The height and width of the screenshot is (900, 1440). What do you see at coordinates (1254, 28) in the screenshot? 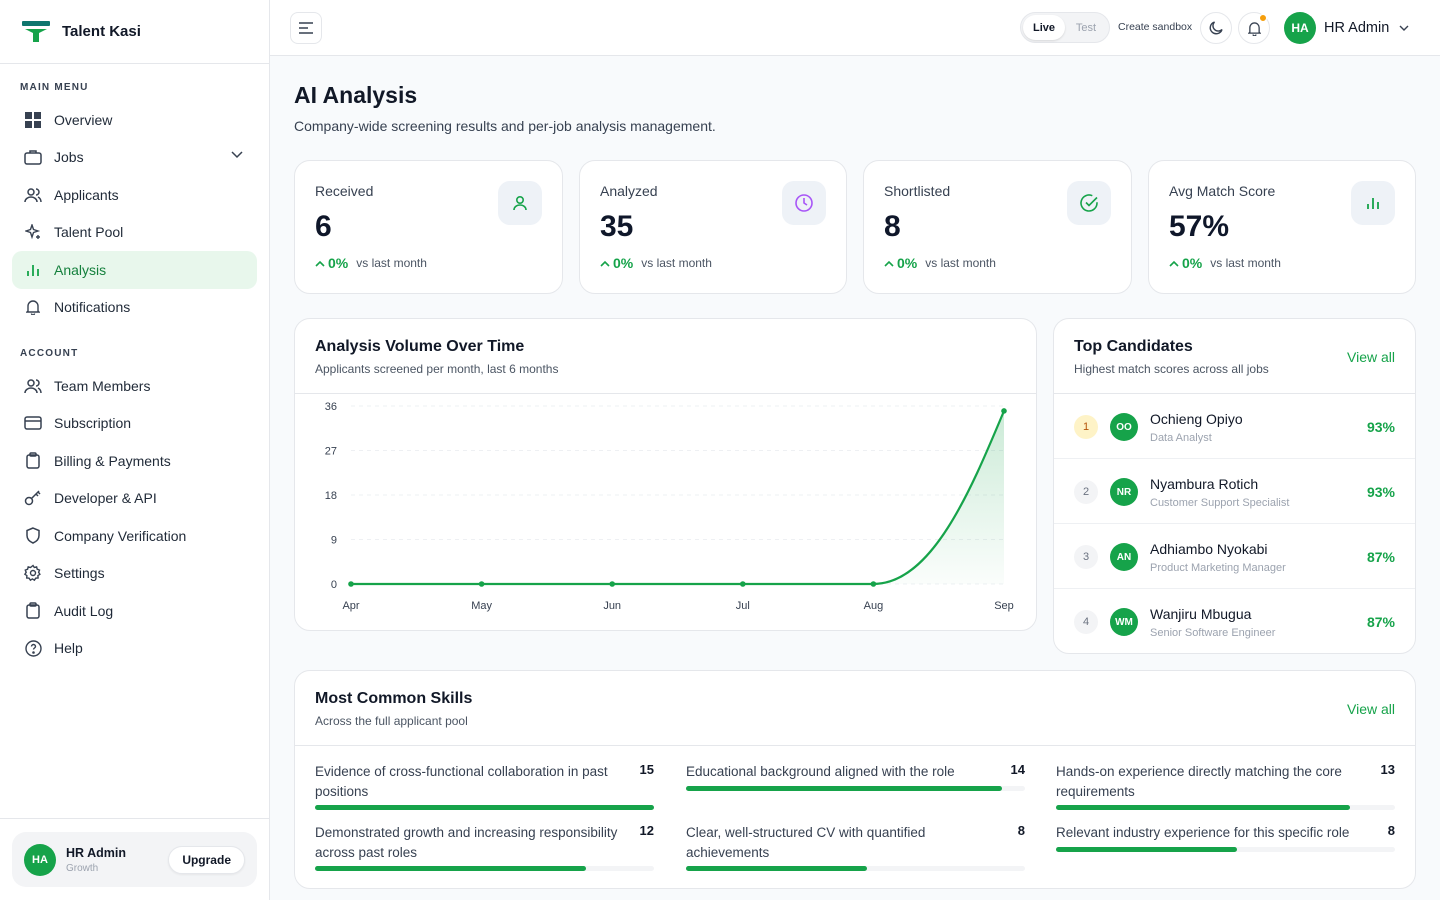
I see `notifications-button` at bounding box center [1254, 28].